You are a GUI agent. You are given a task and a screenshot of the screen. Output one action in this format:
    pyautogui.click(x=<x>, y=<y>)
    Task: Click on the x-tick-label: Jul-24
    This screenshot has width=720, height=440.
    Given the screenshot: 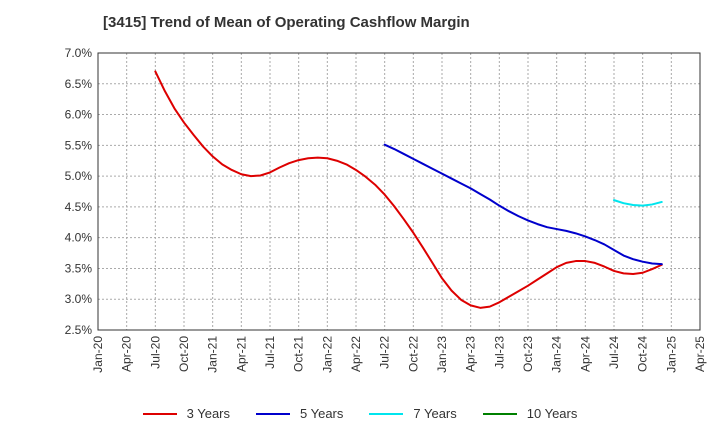 What is the action you would take?
    pyautogui.click(x=614, y=352)
    